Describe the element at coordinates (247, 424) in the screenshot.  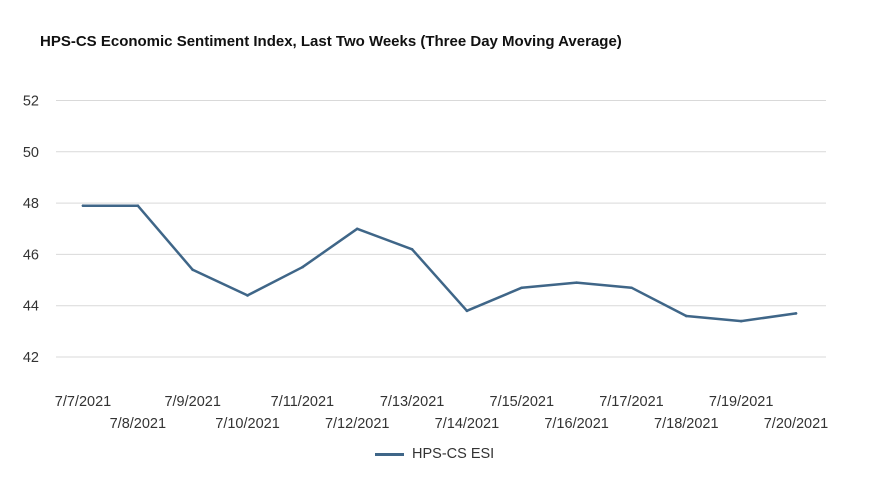
I see `x-tick-label-3: 7/10/2021` at that location.